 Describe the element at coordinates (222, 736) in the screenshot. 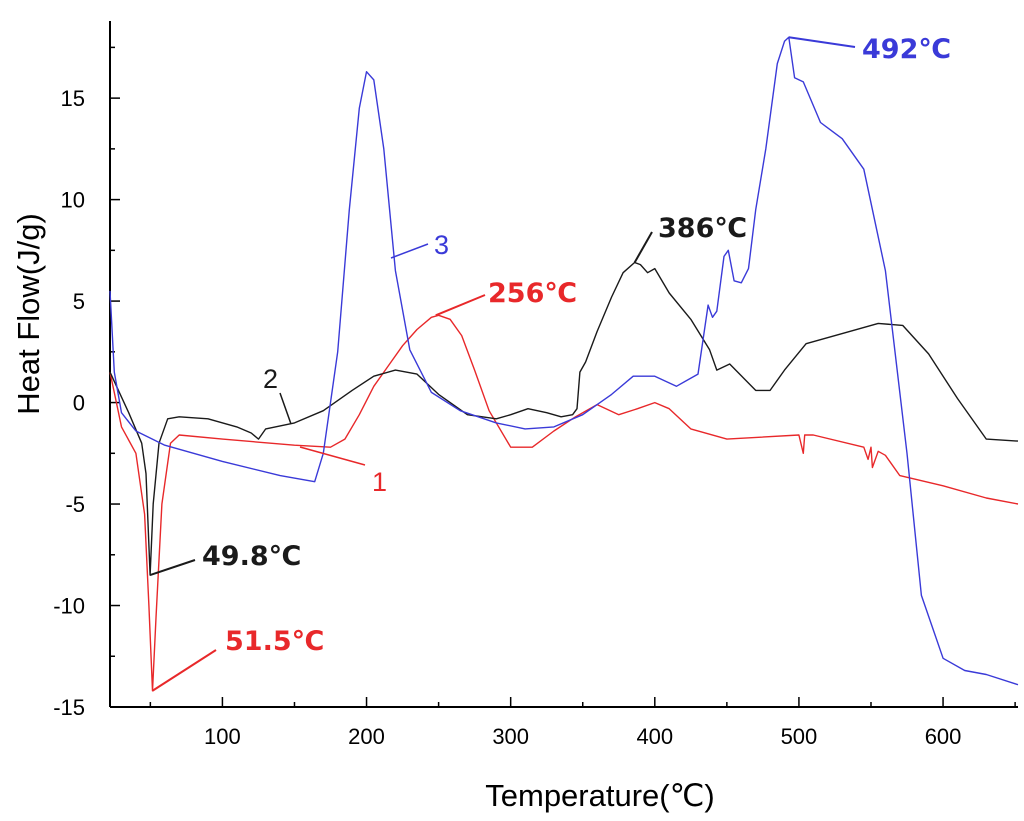

I see `x-tick-label: 100` at that location.